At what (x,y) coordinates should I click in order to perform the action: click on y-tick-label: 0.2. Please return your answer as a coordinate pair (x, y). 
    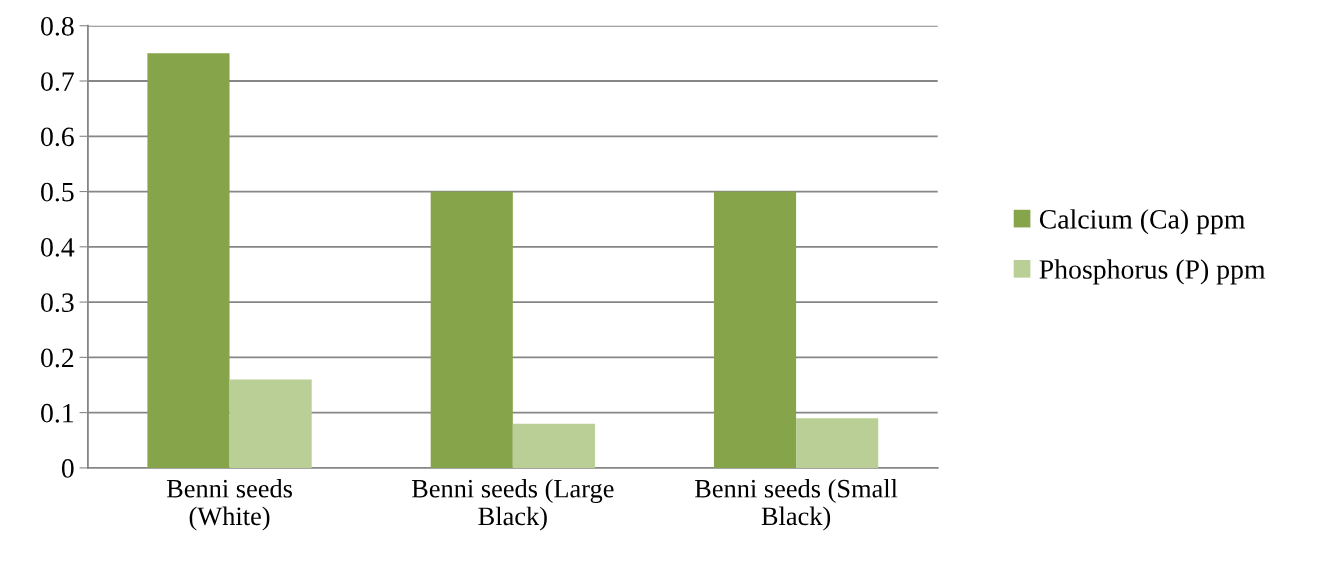
    Looking at the image, I should click on (57, 358).